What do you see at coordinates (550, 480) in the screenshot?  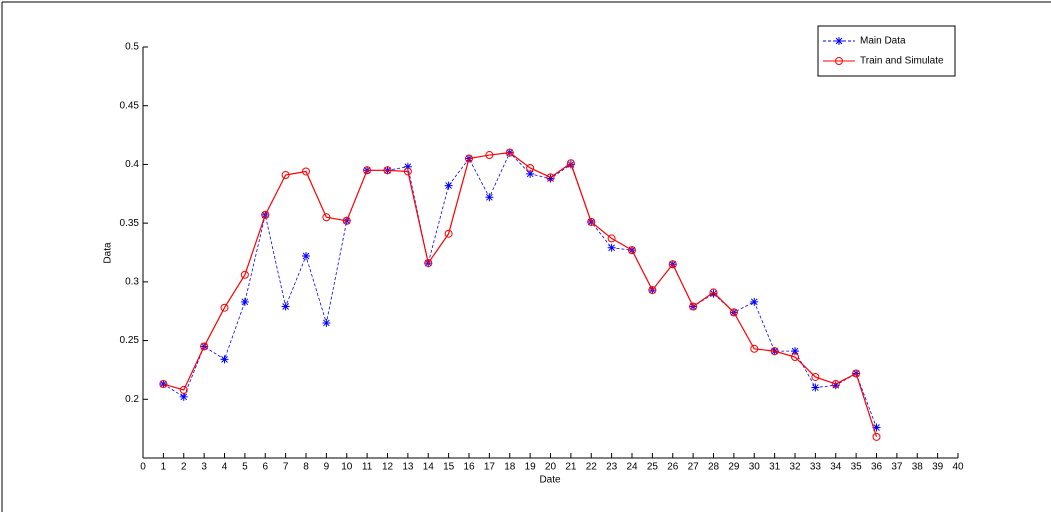 I see `x-axis-label: Date` at bounding box center [550, 480].